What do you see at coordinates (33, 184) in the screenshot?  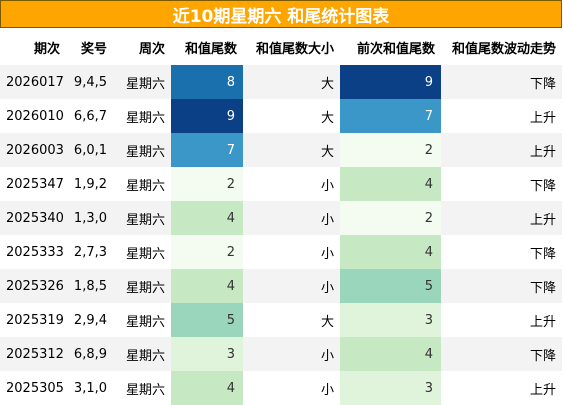 I see `period-cell: 2025347` at bounding box center [33, 184].